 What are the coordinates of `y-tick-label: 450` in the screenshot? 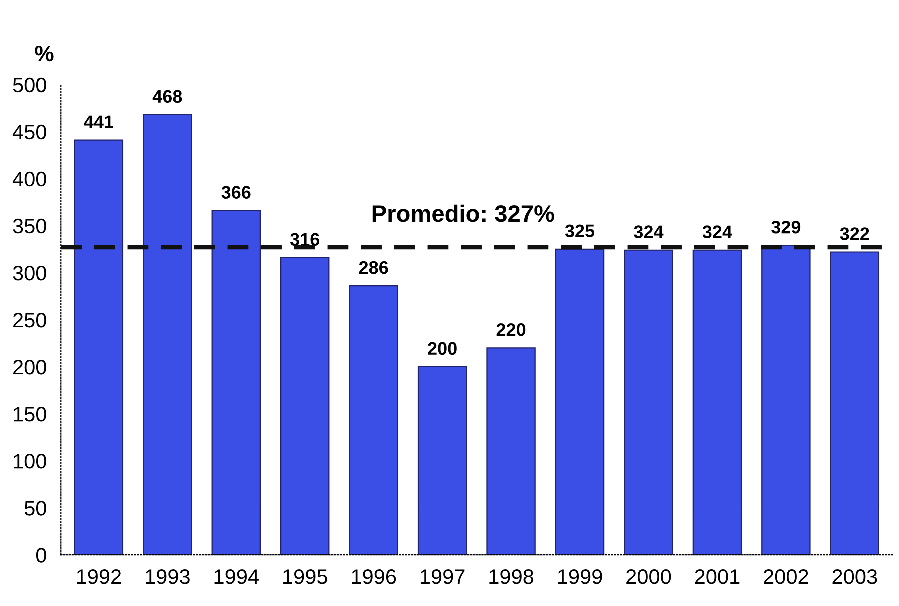 It's located at (29, 132).